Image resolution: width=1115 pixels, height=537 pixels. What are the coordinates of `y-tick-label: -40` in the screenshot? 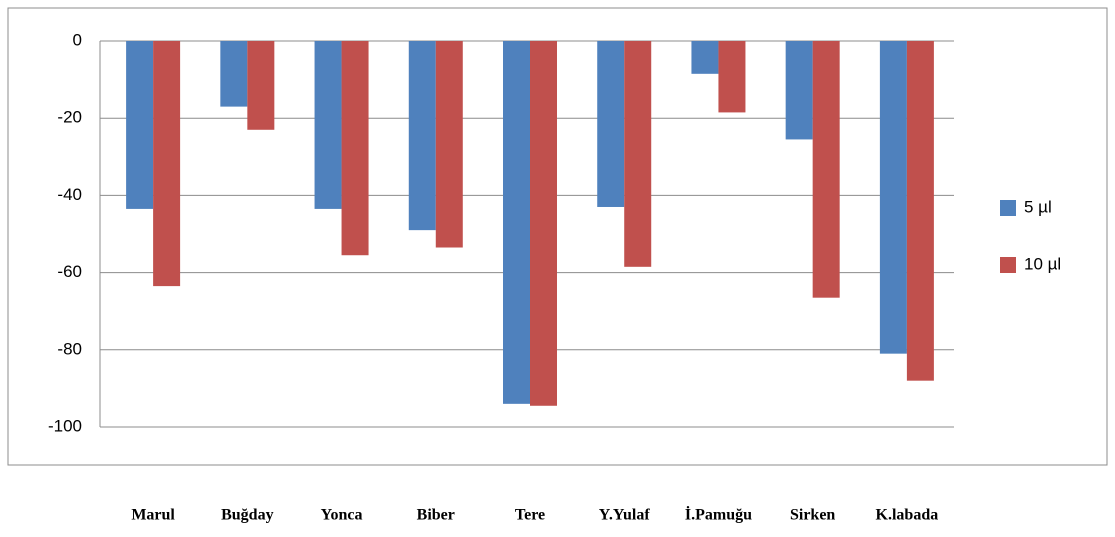 It's located at (69, 194).